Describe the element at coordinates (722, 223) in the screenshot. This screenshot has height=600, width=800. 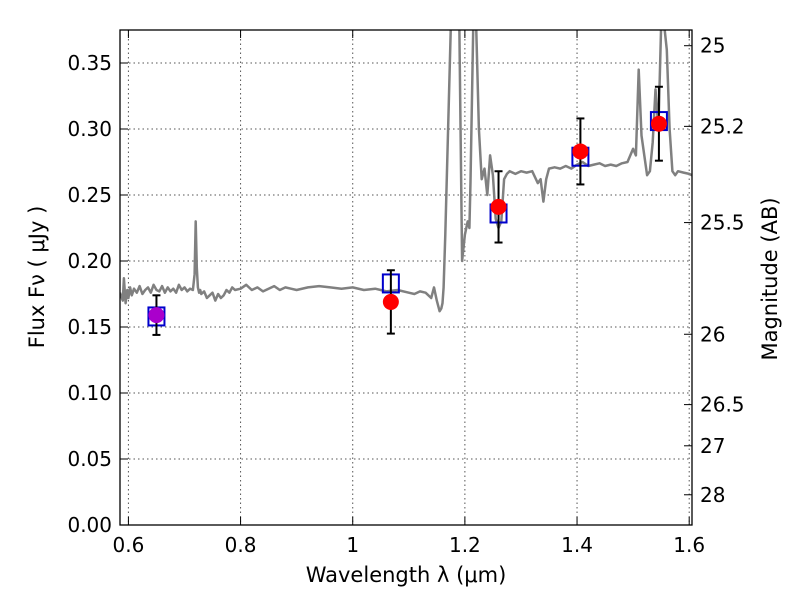
I see `mag-tick-label: 25.5` at that location.